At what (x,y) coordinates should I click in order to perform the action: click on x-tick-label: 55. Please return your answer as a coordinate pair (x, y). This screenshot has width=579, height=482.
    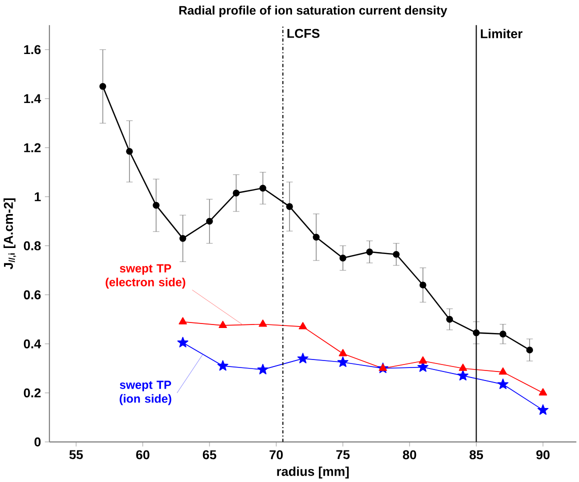
    Looking at the image, I should click on (76, 455).